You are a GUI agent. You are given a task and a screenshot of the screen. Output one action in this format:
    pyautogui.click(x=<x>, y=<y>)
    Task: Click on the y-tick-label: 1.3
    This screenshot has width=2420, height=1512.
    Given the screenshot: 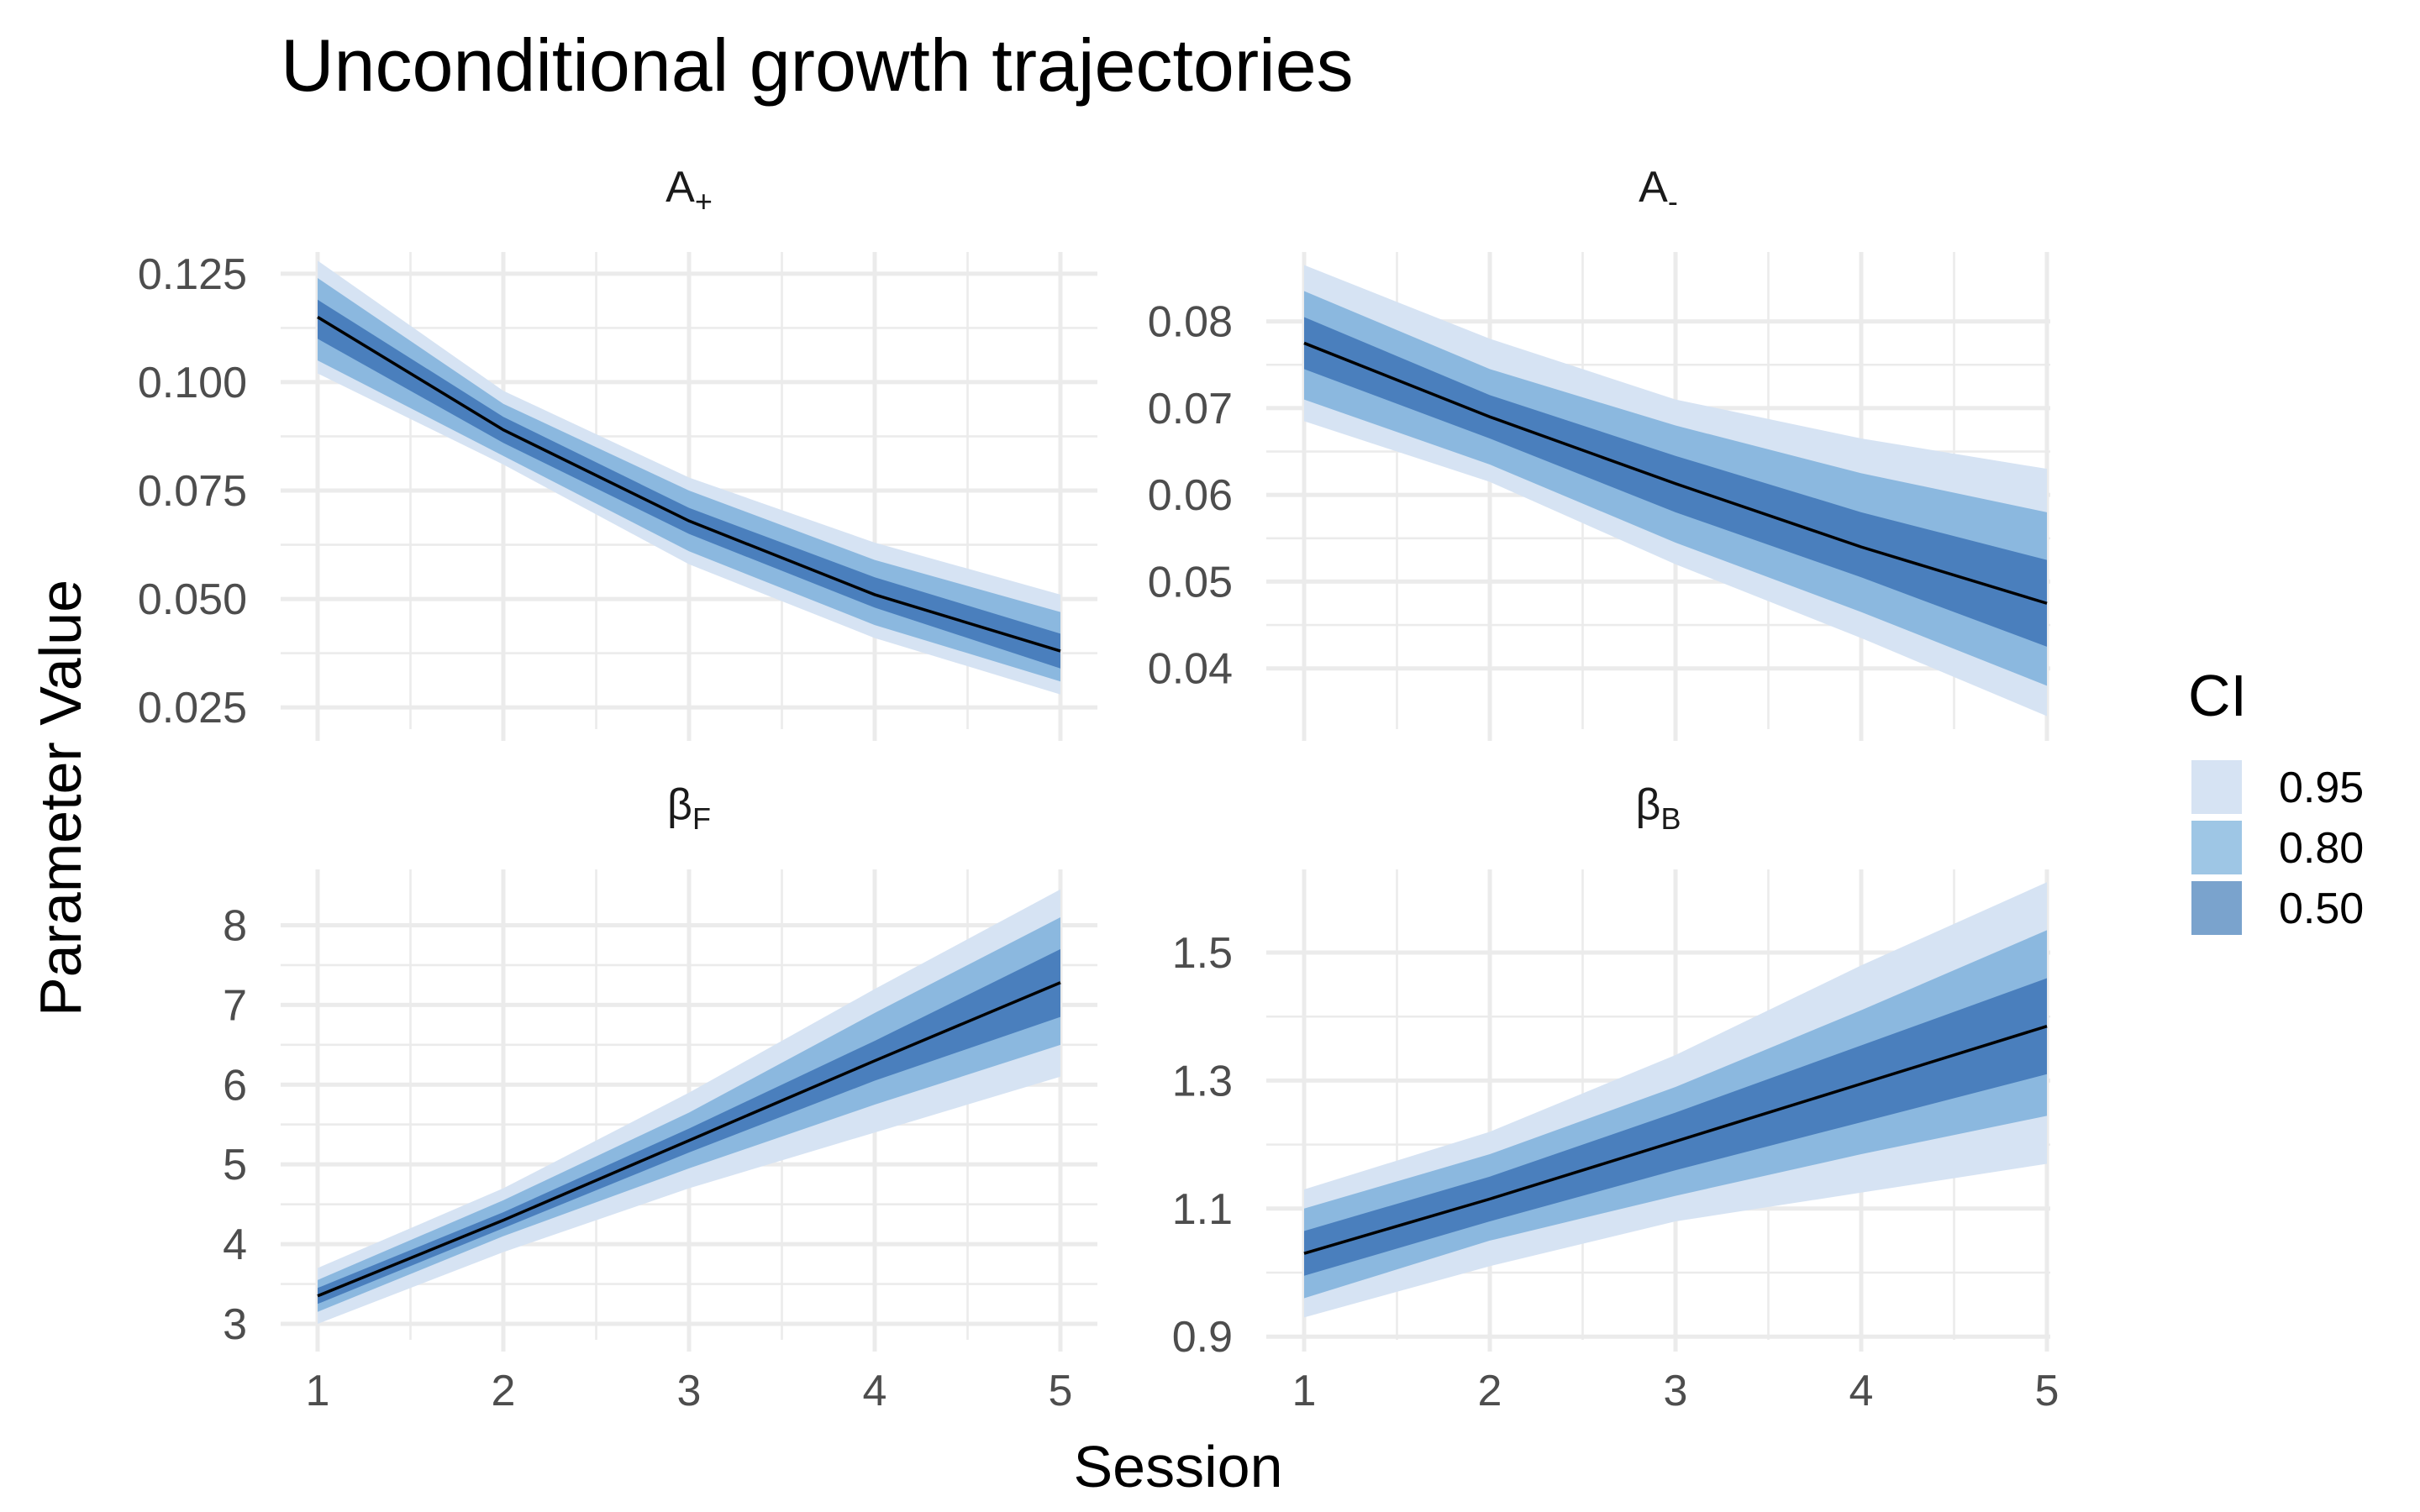 What is the action you would take?
    pyautogui.click(x=1202, y=1081)
    